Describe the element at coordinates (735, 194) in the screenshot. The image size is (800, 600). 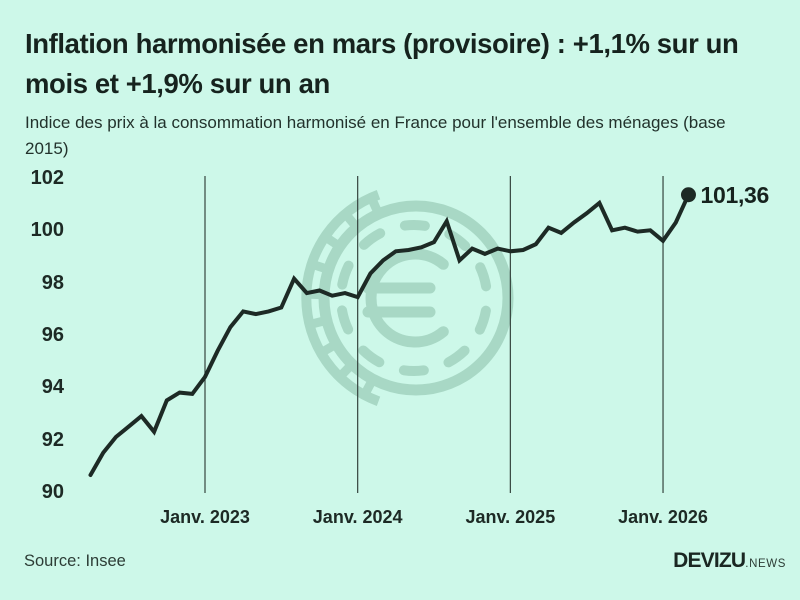
I see `end-value-label: 101,36` at that location.